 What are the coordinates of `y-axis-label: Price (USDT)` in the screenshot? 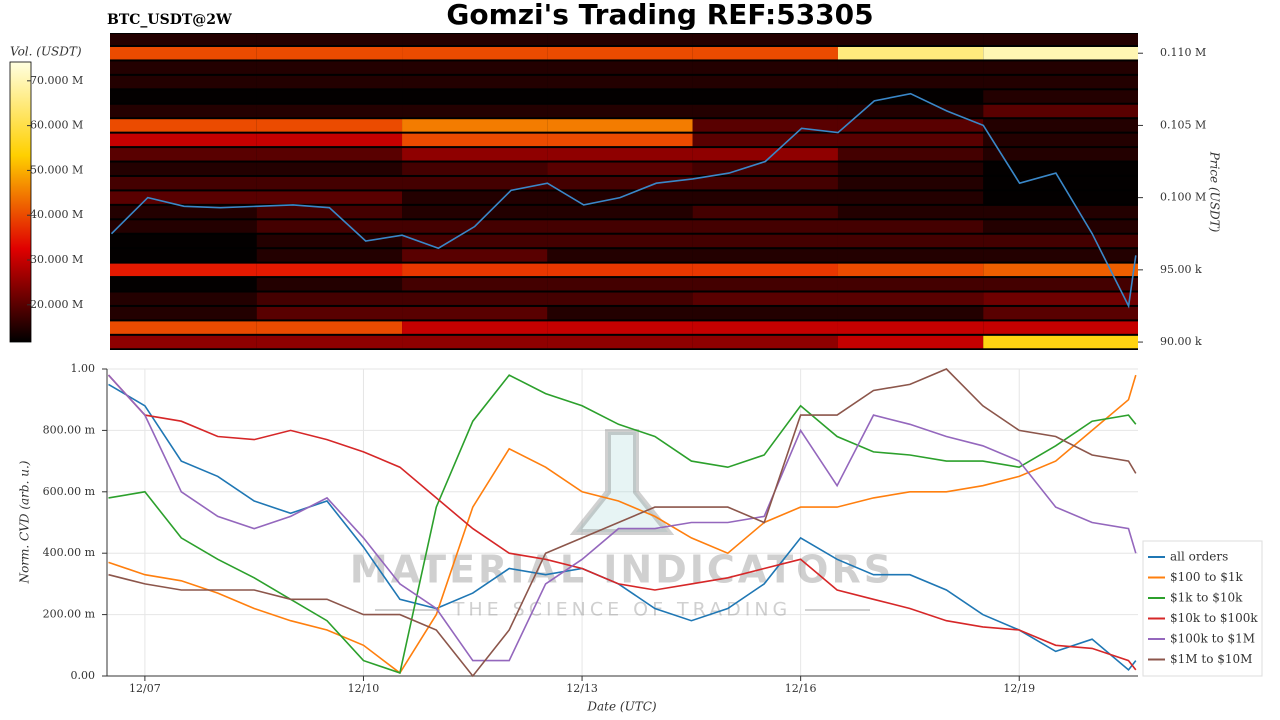 It's located at (1215, 192).